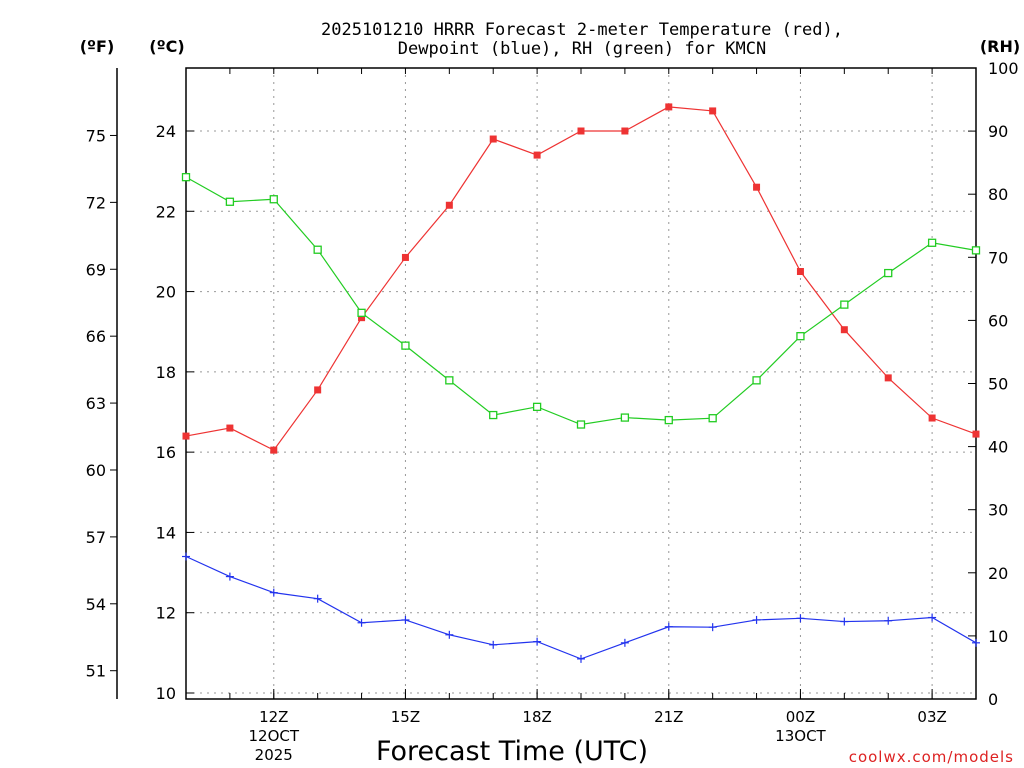  Describe the element at coordinates (274, 755) in the screenshot. I see `x-tick-year-label: 2025` at that location.